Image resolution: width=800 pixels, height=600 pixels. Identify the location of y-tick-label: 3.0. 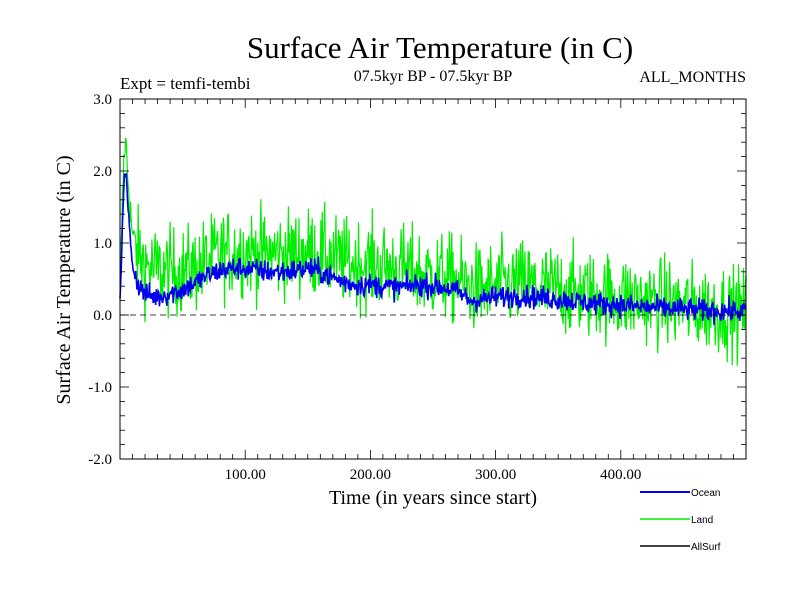
(102, 100).